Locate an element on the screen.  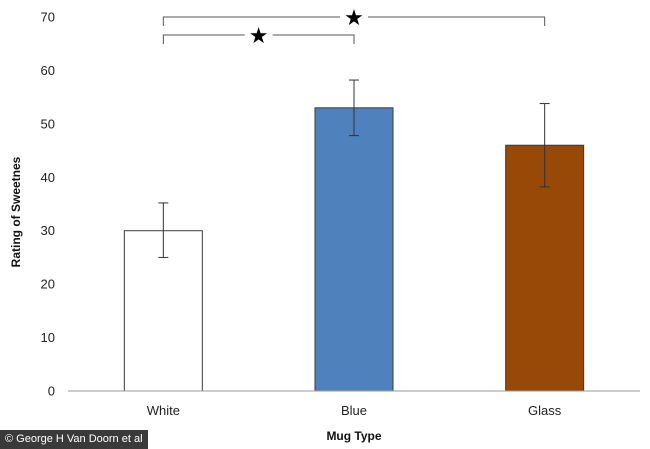
error-bar-glass is located at coordinates (544, 145).